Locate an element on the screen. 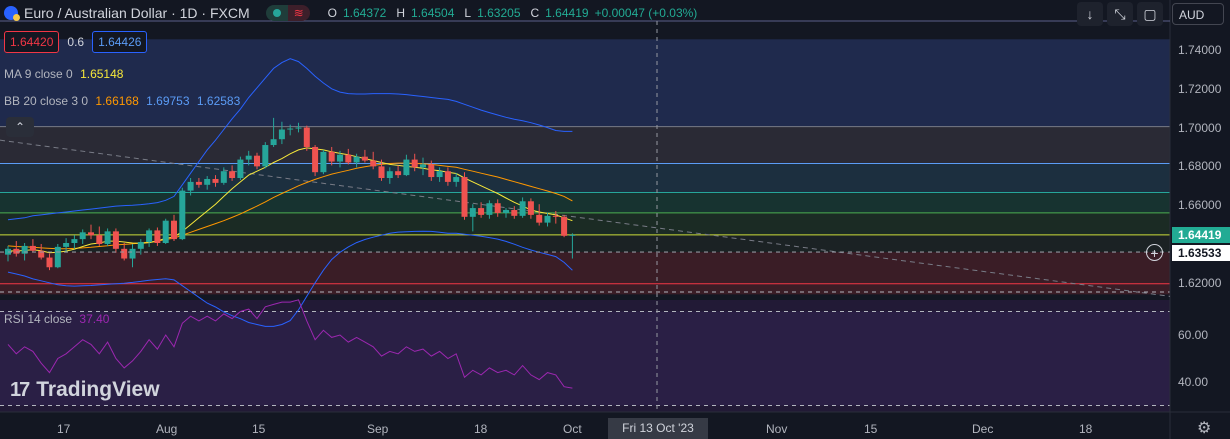  collapse-legend-button: ⌃ is located at coordinates (20, 127).